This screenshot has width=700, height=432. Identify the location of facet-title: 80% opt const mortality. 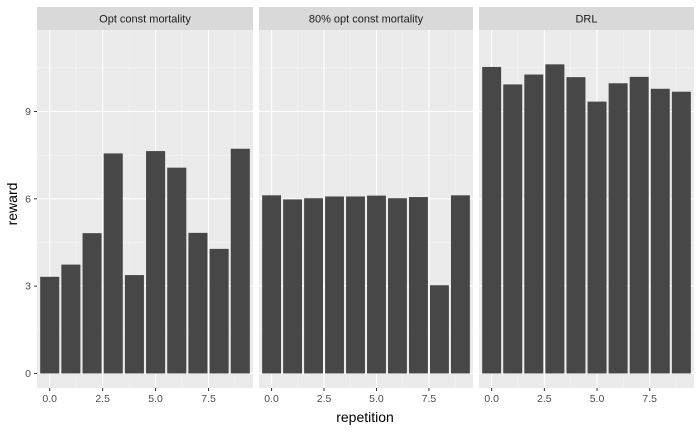
(366, 20).